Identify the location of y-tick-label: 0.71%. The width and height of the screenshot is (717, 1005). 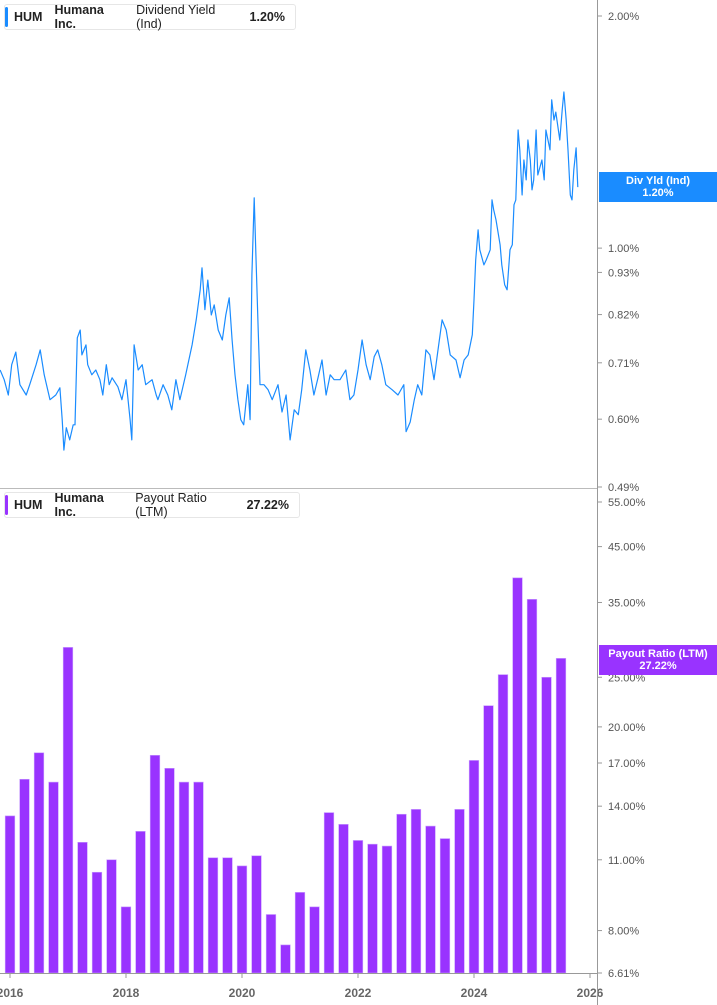
(623, 364).